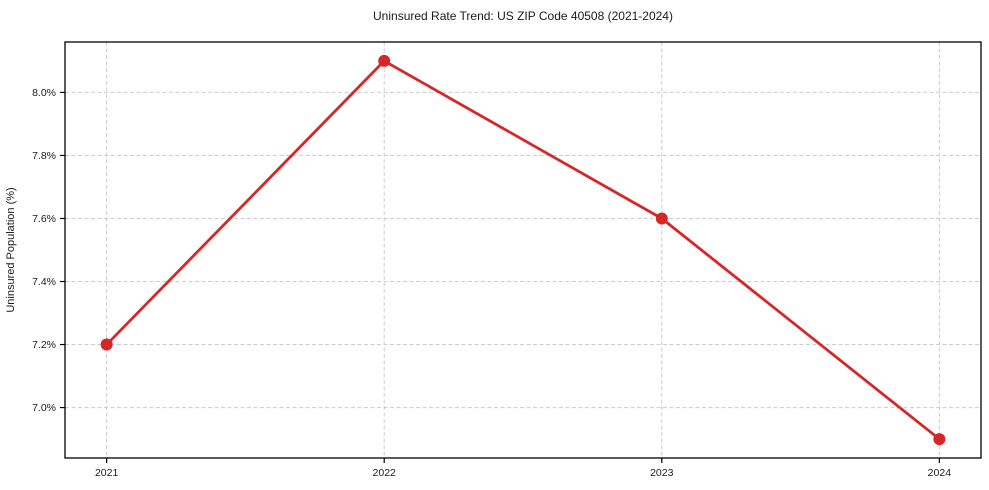  I want to click on y-tick-label: 8.0%, so click(44, 93).